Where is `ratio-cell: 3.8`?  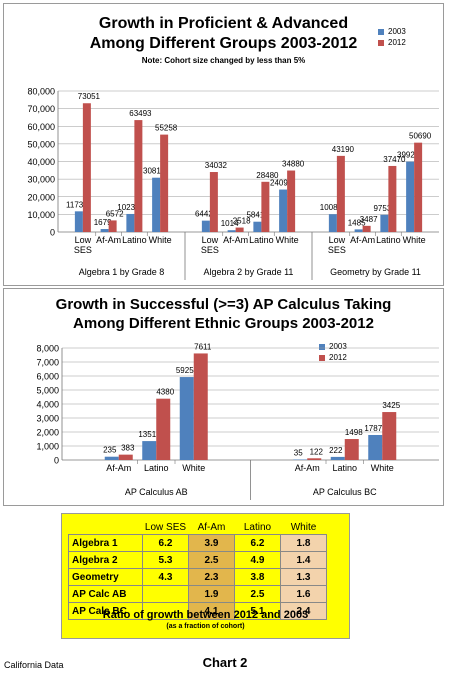
ratio-cell: 3.8 is located at coordinates (257, 577).